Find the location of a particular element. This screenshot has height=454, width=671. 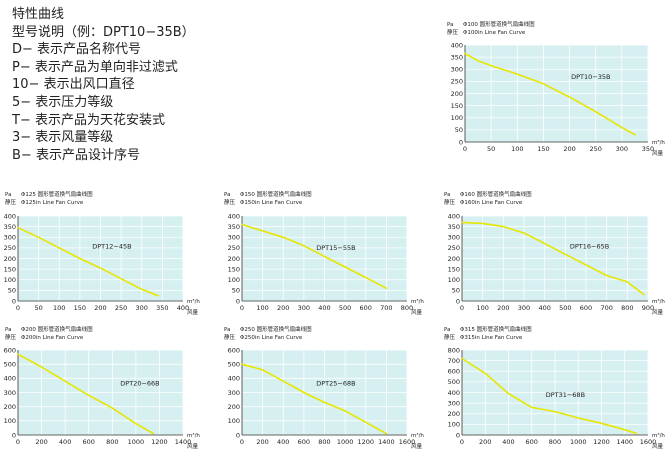

legend-item: D− 表示产品名称代号 is located at coordinates (77, 50).